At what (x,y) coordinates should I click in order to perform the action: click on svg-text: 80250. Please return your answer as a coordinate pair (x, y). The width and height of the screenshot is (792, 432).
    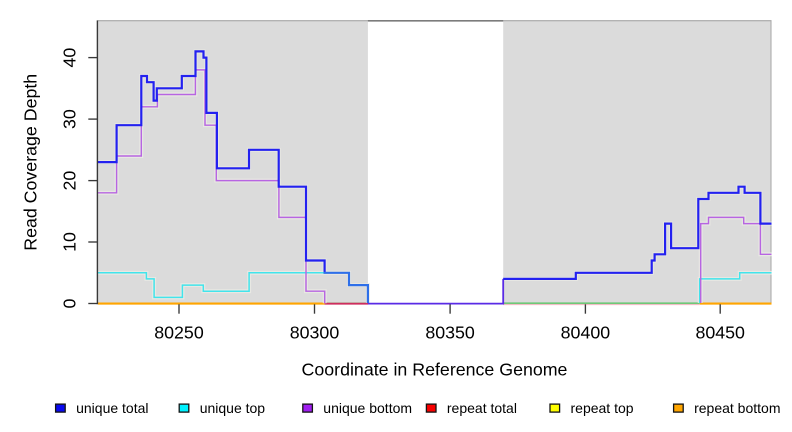
    Looking at the image, I should click on (179, 333).